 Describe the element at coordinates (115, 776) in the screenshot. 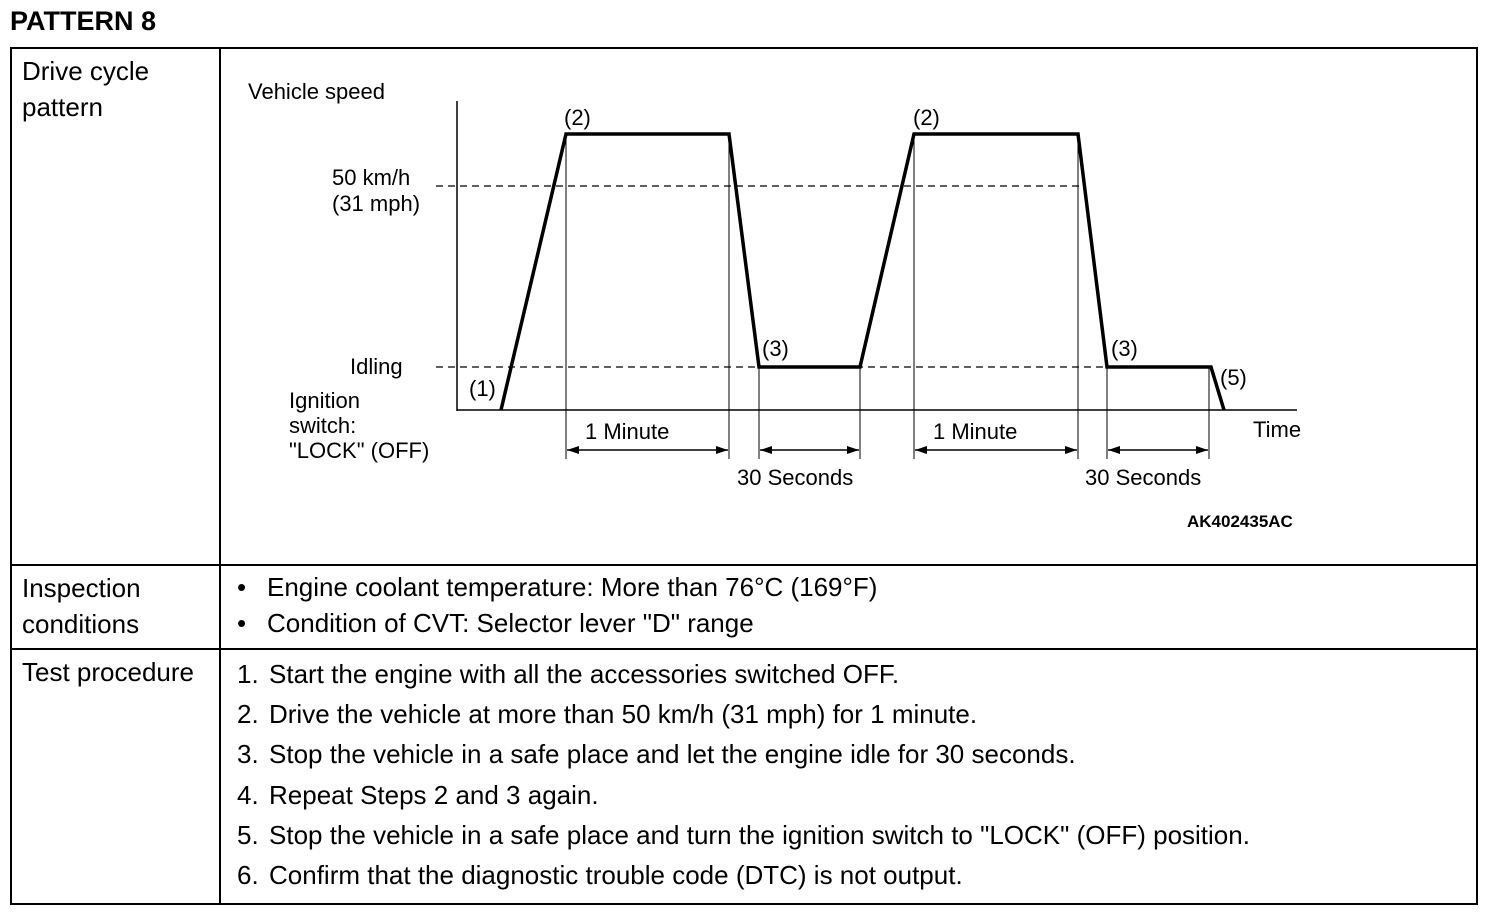

I see `test-procedure-label: Test procedure` at that location.